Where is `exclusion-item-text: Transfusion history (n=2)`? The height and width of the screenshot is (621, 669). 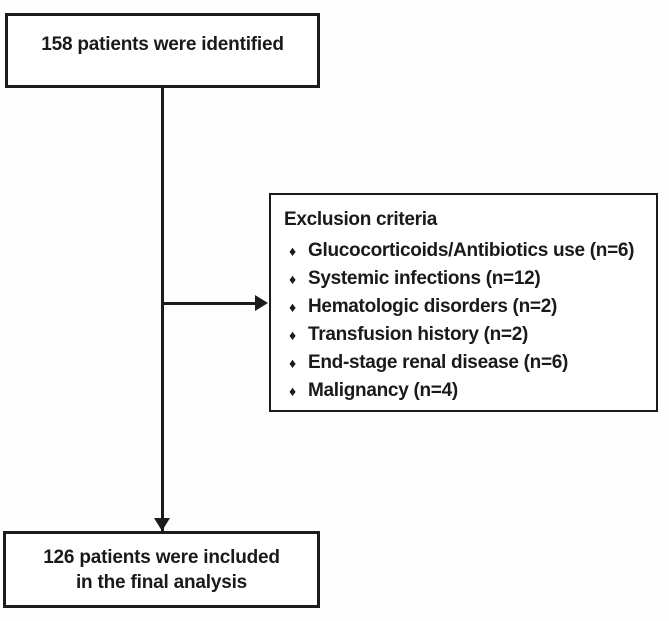 exclusion-item-text: Transfusion history (n=2) is located at coordinates (418, 334).